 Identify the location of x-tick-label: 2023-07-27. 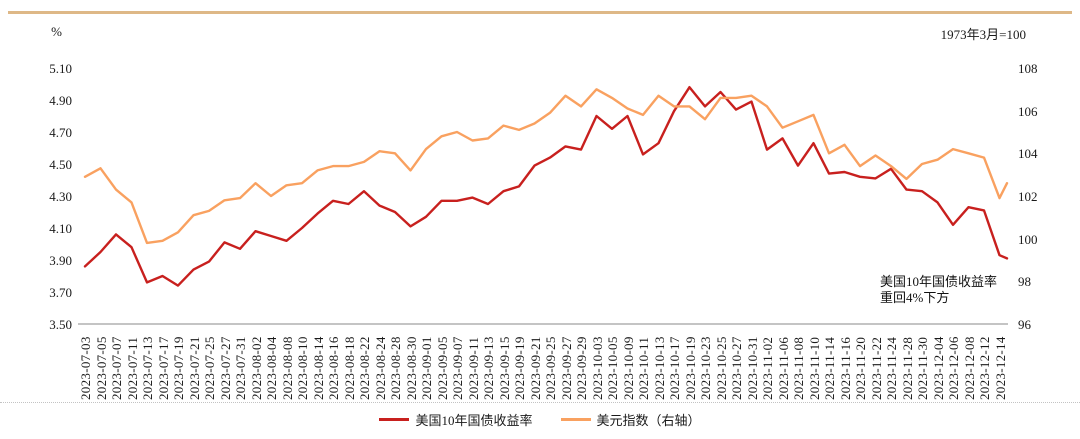
(225, 368).